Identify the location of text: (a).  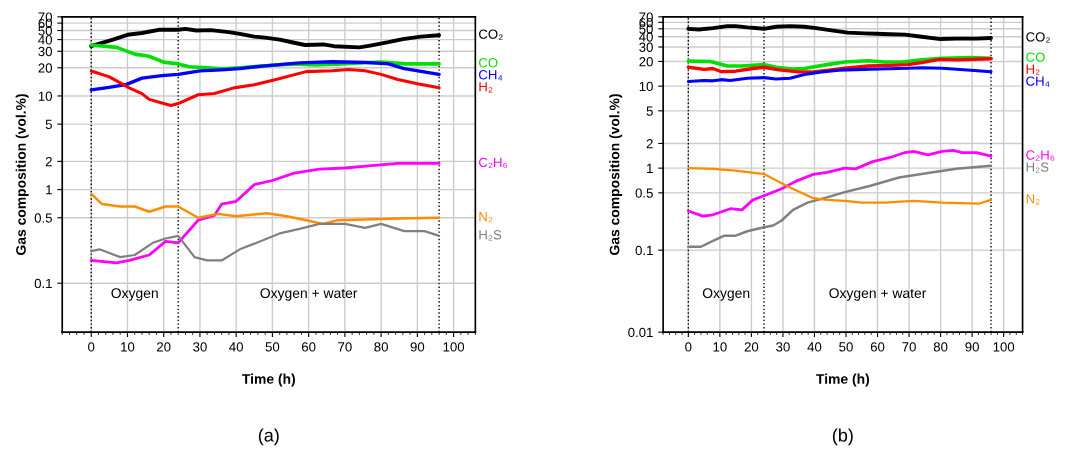
(268, 437).